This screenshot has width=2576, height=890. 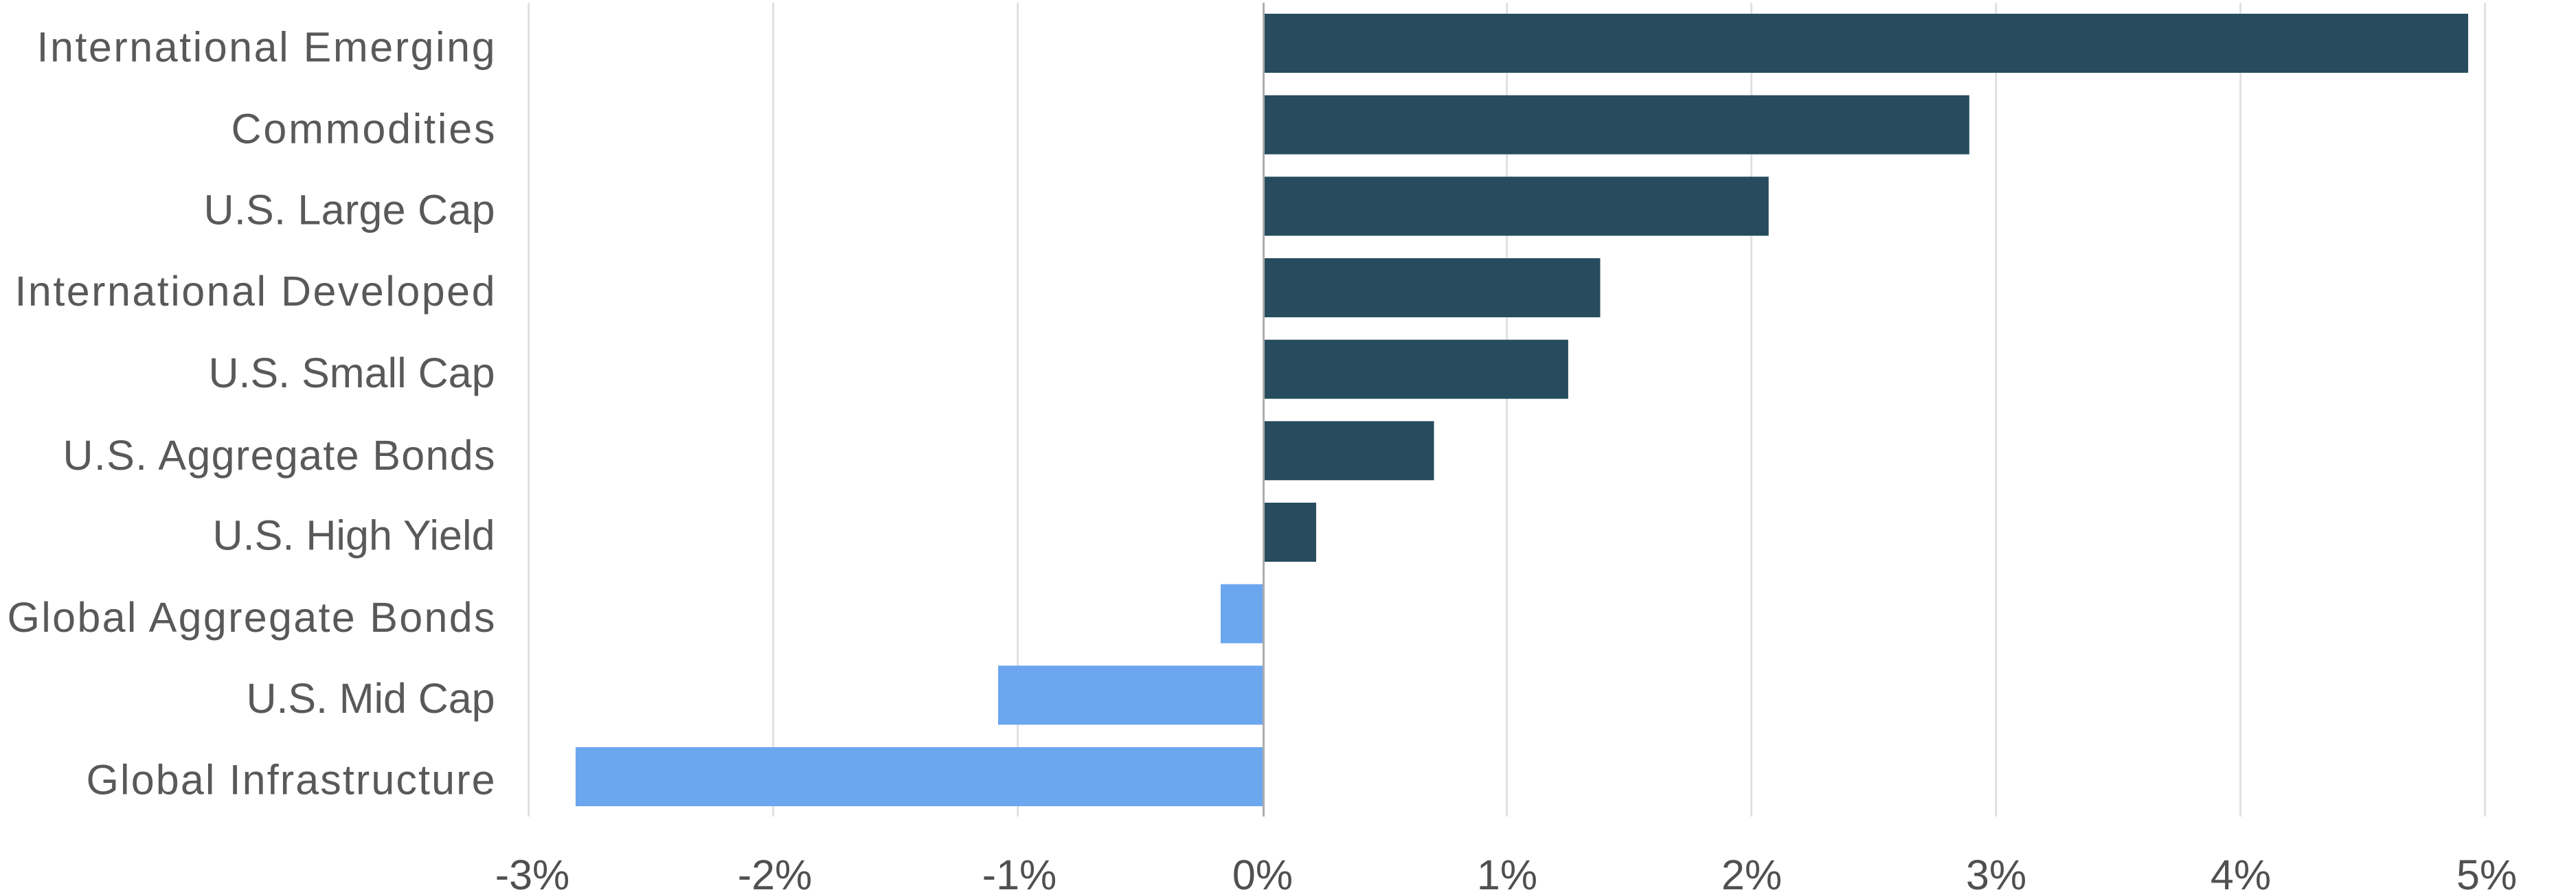 I want to click on svg-text: Global Aggregate Bonds, so click(x=251, y=618).